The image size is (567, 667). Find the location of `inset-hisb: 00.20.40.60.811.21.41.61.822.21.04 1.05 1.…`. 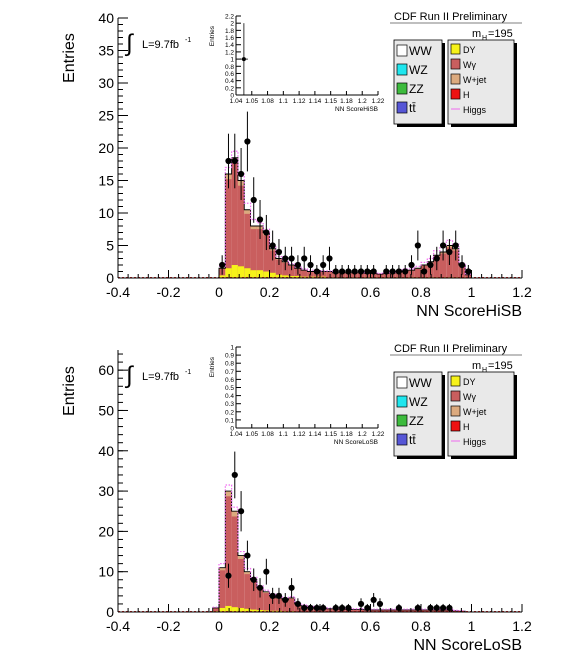

inset-hisb: 00.20.40.60.811.21.41.61.822.21.04 1.05 1.… is located at coordinates (297, 64).